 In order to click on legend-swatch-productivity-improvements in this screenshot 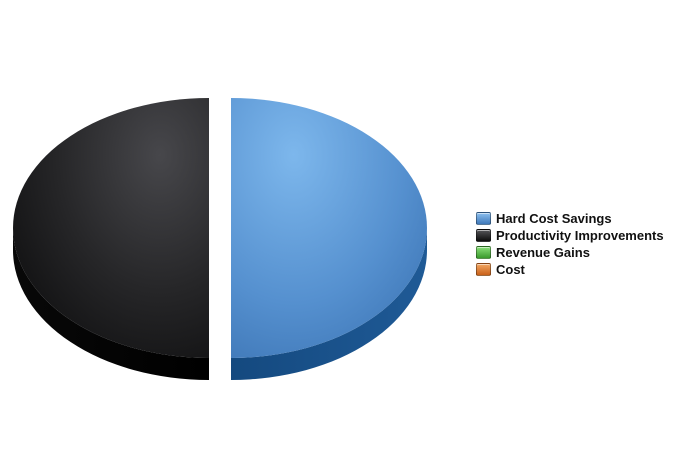, I will do `click(483, 235)`.